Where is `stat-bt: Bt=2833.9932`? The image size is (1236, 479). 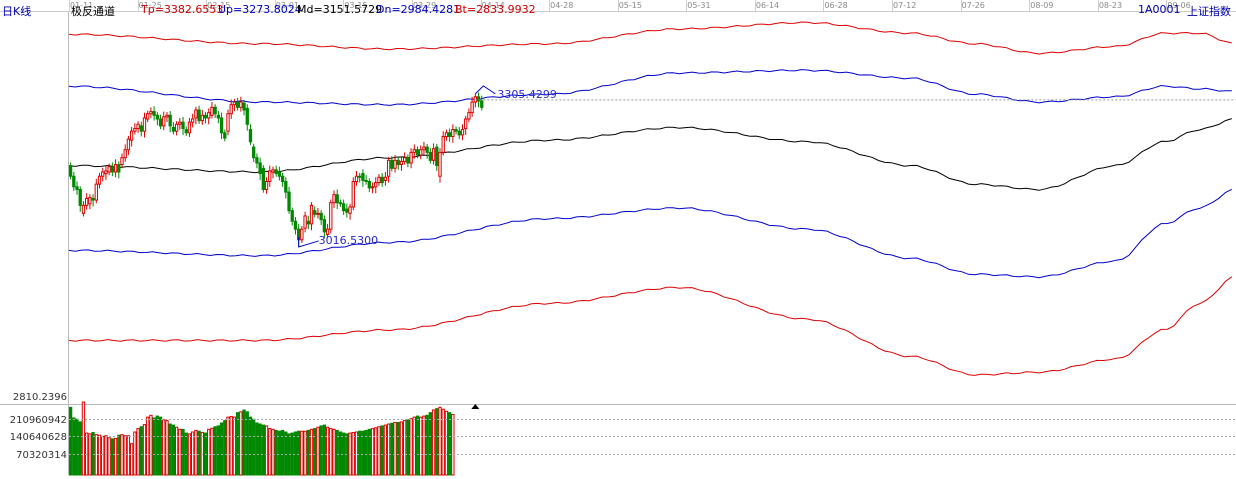
stat-bt: Bt=2833.9932 is located at coordinates (495, 9).